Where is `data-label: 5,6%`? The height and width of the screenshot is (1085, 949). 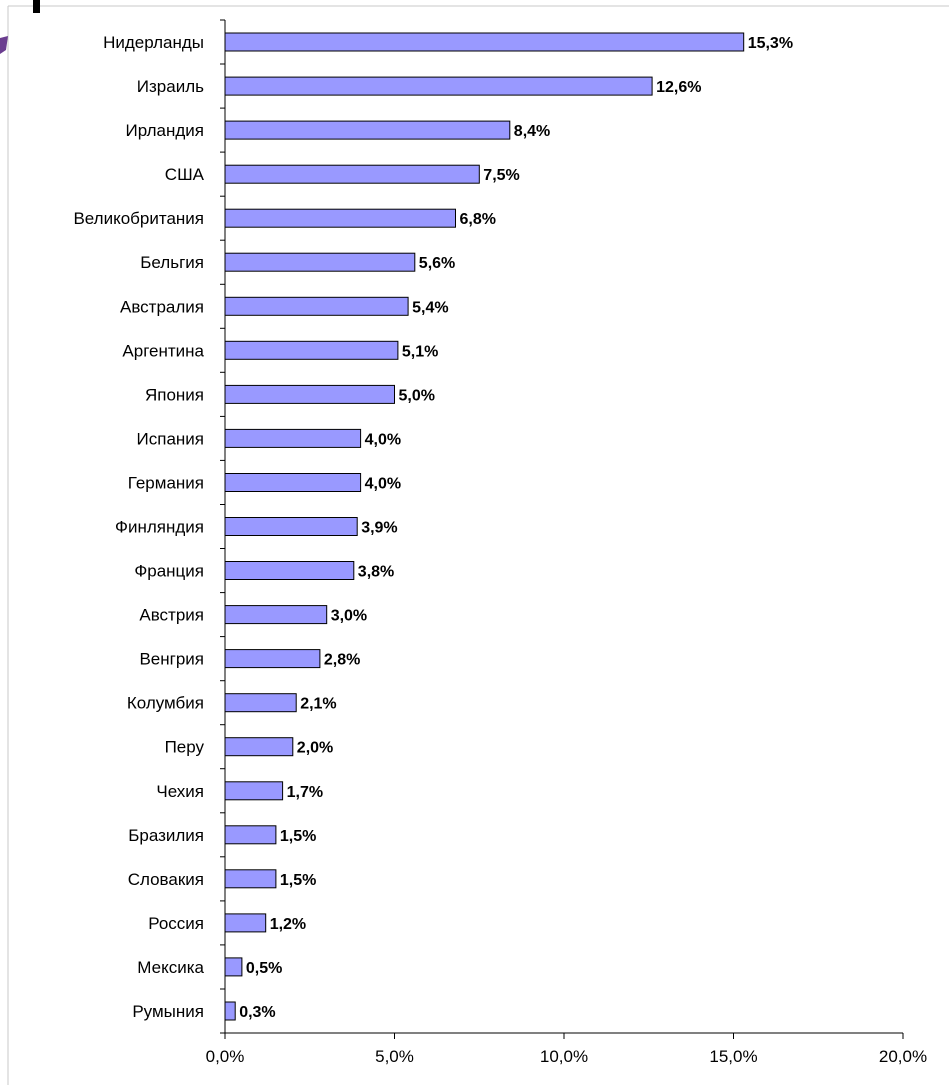 data-label: 5,6% is located at coordinates (437, 263).